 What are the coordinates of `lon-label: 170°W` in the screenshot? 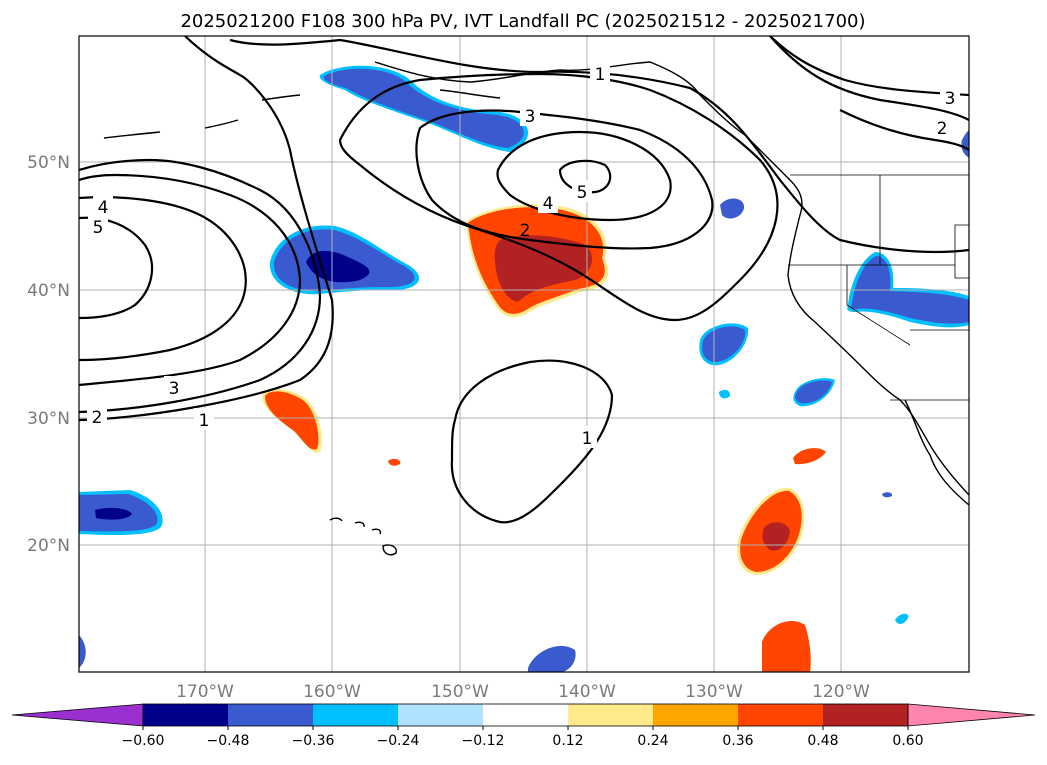 It's located at (205, 692).